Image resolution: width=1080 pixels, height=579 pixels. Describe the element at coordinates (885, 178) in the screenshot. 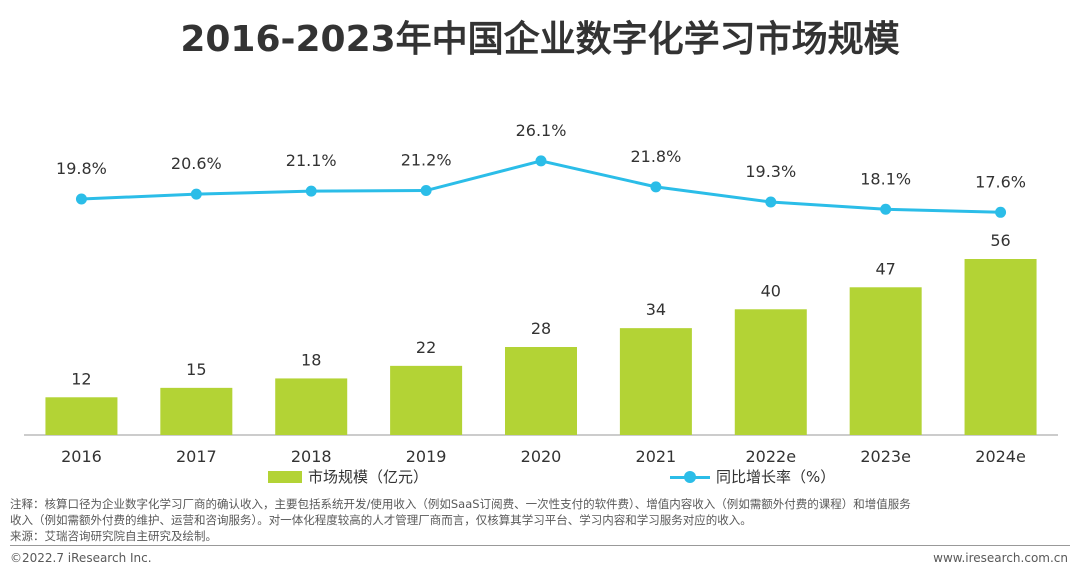

I see `growth-label-2023e: 18.1%` at that location.